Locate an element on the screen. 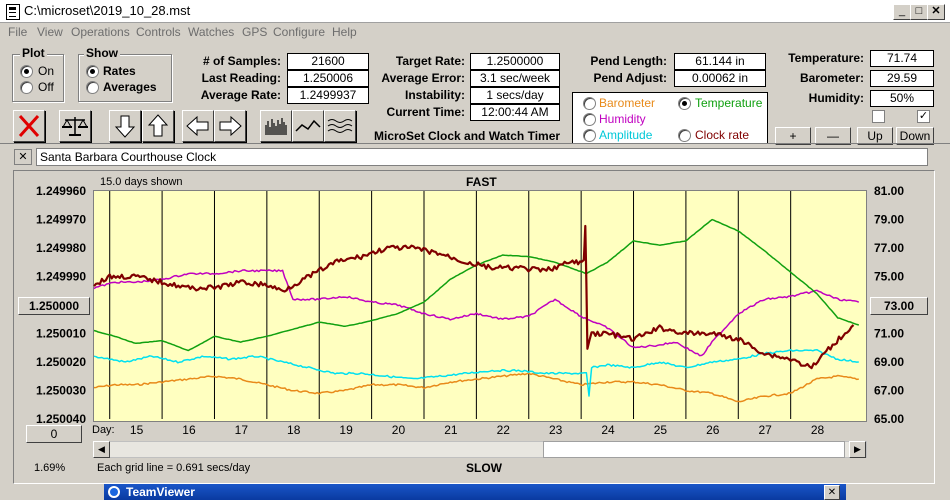  teamviewer-close-button: ✕ is located at coordinates (832, 492).